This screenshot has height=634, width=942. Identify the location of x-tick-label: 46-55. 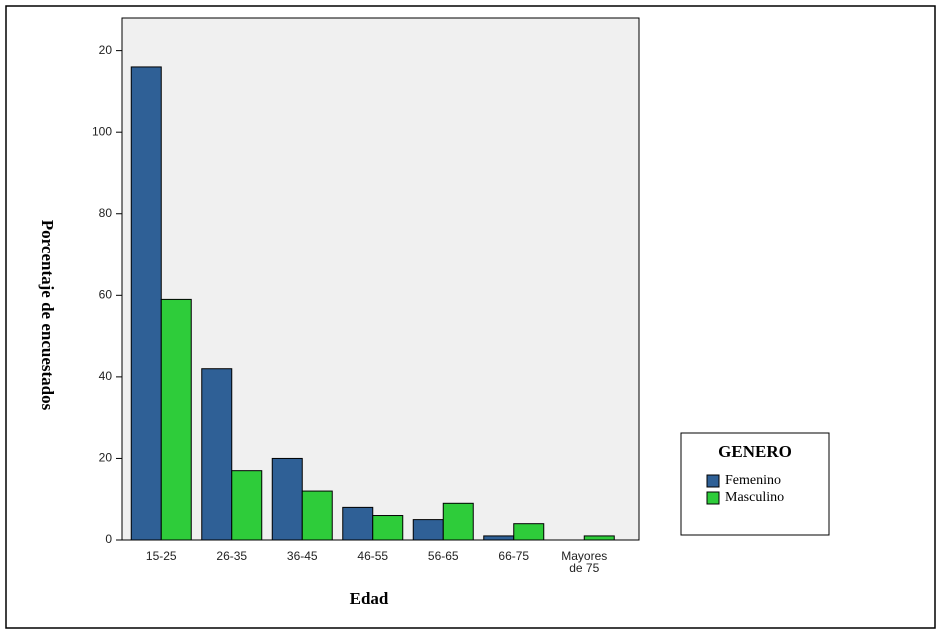
(373, 556).